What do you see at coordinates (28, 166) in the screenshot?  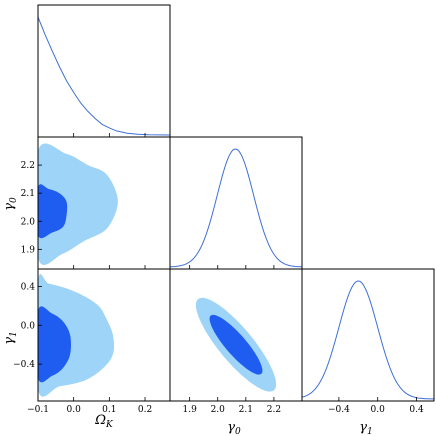 I see `y-tick-label-gamma0: 2.2` at bounding box center [28, 166].